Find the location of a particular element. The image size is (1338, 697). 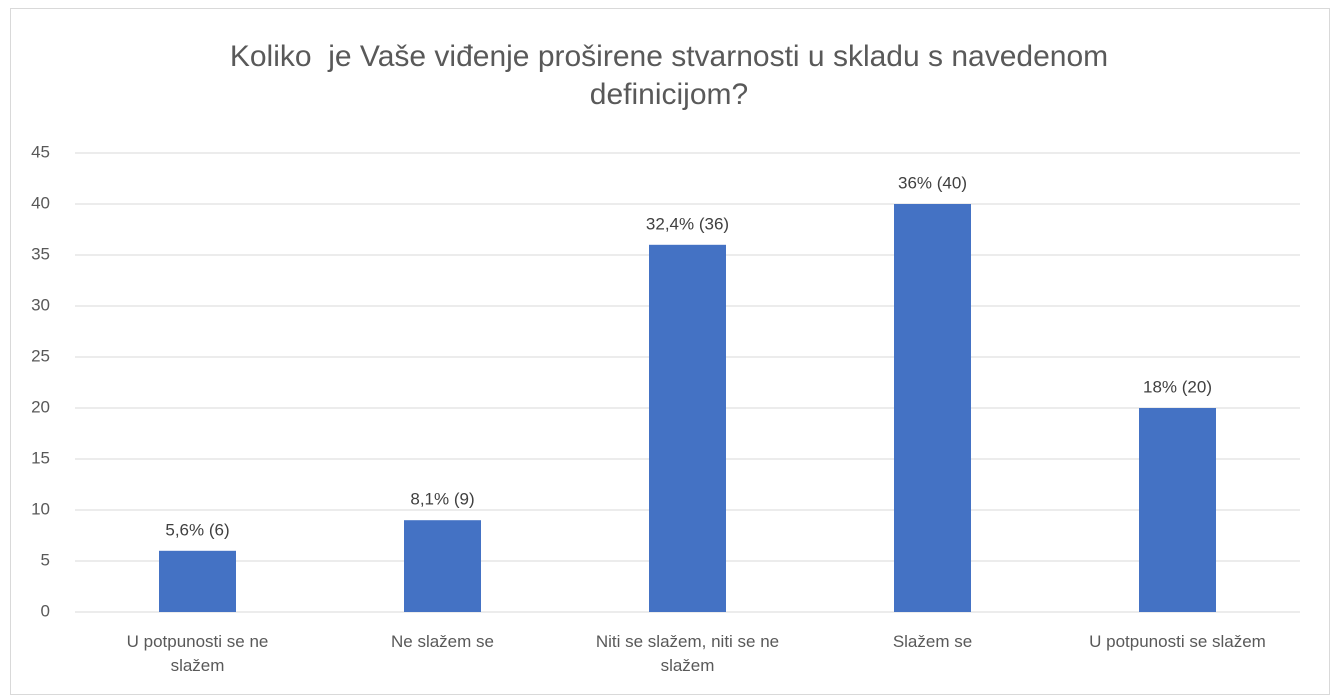

data-label: 18% (20) is located at coordinates (1177, 386).